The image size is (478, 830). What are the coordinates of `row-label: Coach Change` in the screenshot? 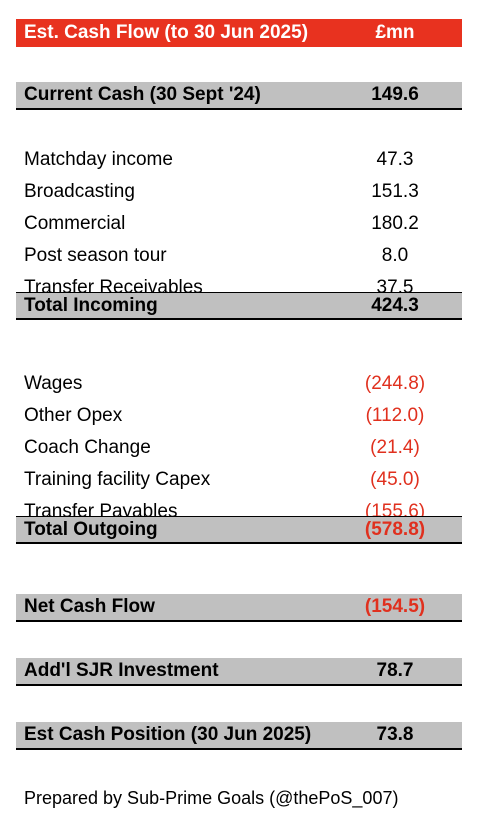 It's located at (87, 447).